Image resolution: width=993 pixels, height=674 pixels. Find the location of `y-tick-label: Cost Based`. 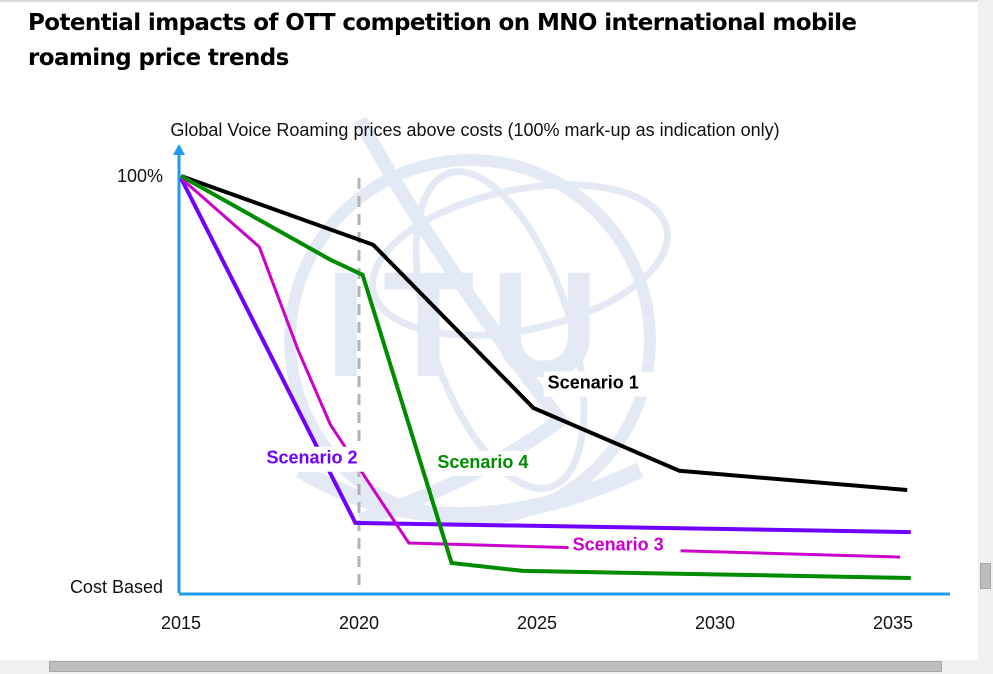

y-tick-label: Cost Based is located at coordinates (116, 587).